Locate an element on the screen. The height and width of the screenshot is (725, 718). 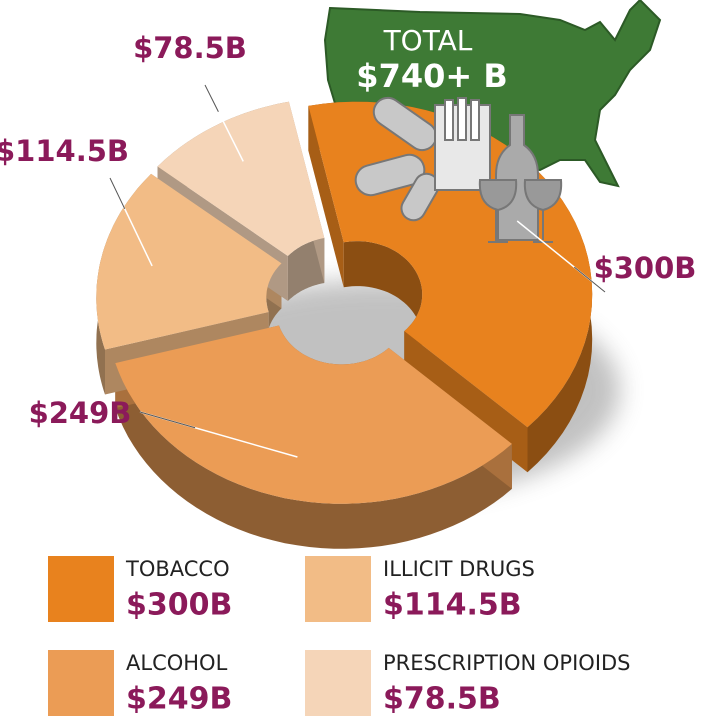
legend-label: TOBACCO is located at coordinates (177, 569).